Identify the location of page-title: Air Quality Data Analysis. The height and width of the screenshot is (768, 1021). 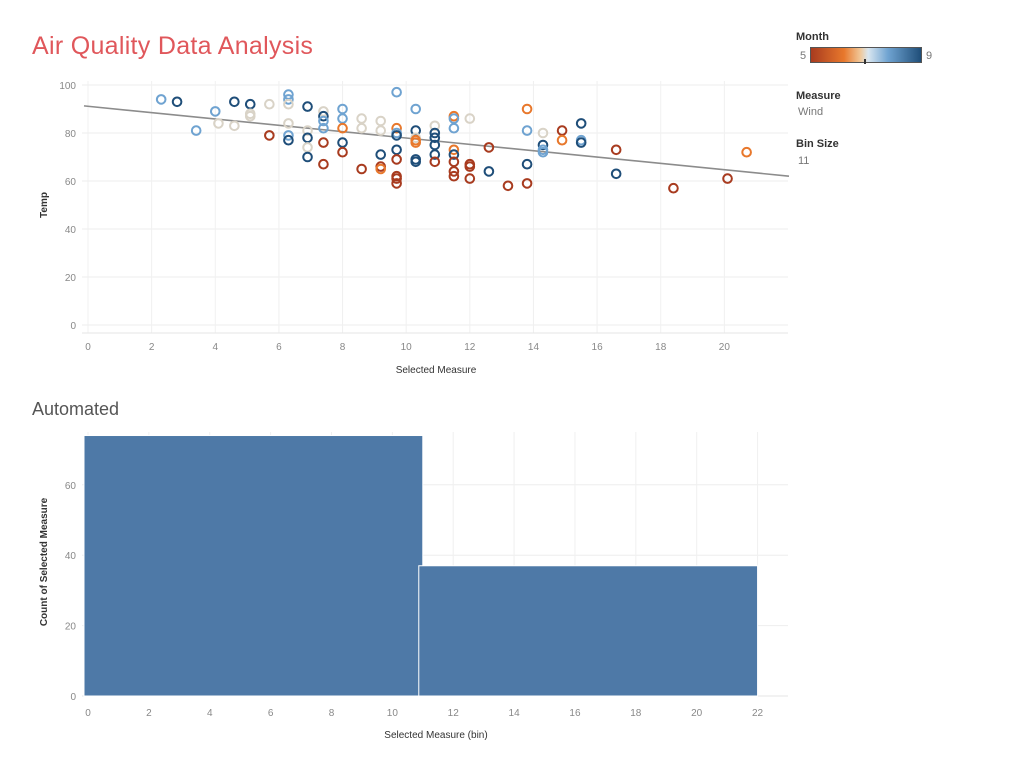
(173, 46).